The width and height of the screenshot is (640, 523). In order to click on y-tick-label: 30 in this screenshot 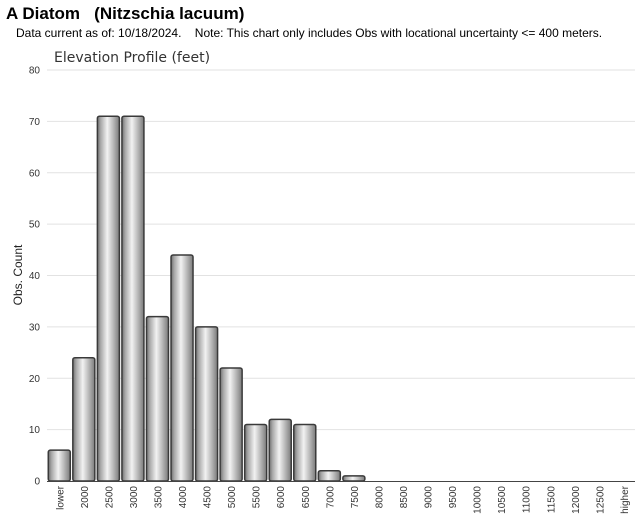, I will do `click(35, 327)`.